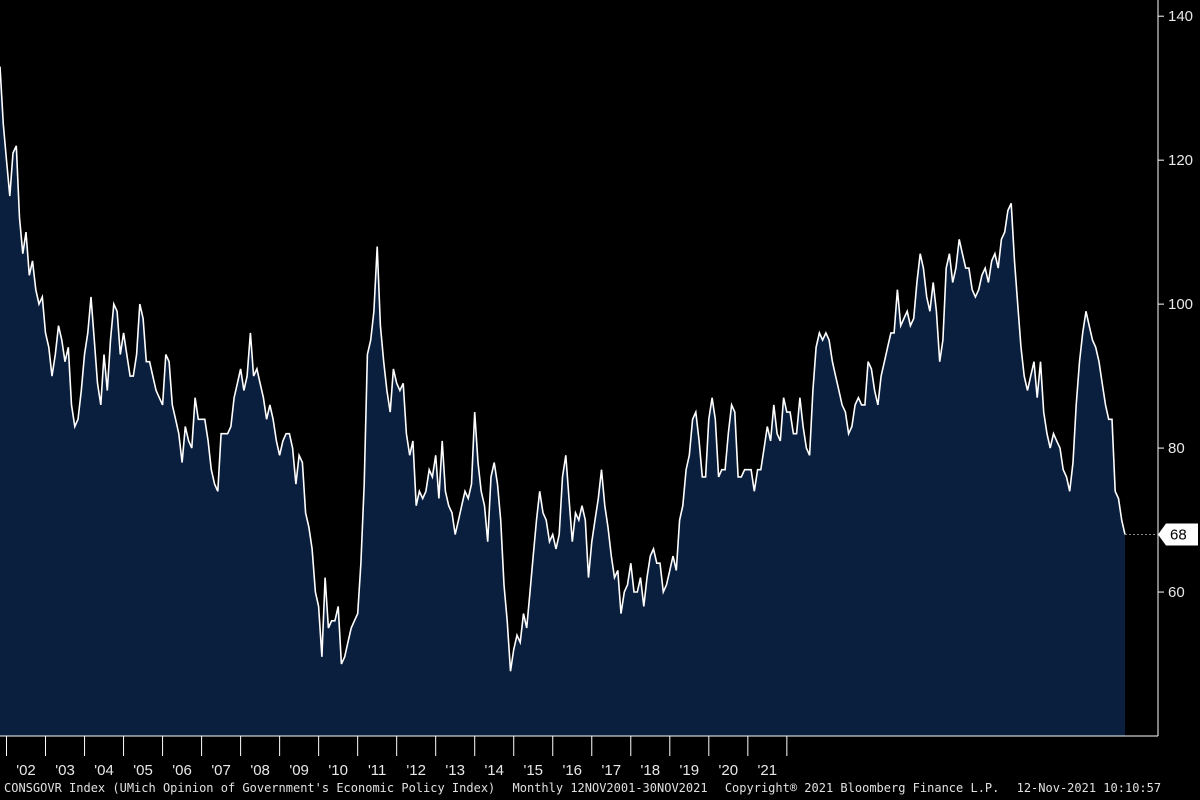 The height and width of the screenshot is (800, 1200). Describe the element at coordinates (1176, 448) in the screenshot. I see `y-tick-label: 80` at that location.